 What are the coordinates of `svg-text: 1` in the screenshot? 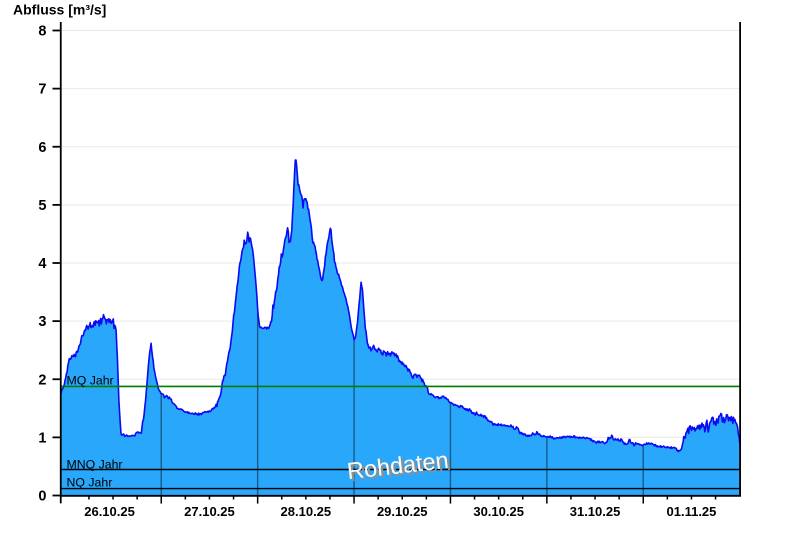 It's located at (42, 438).